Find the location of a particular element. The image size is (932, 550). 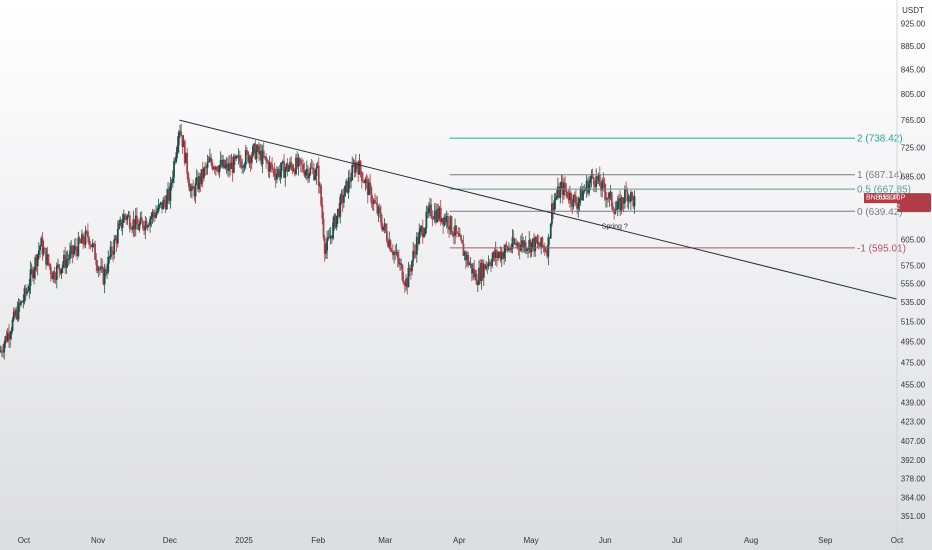

countdown-label: 08:52:02 is located at coordinates (886, 207).